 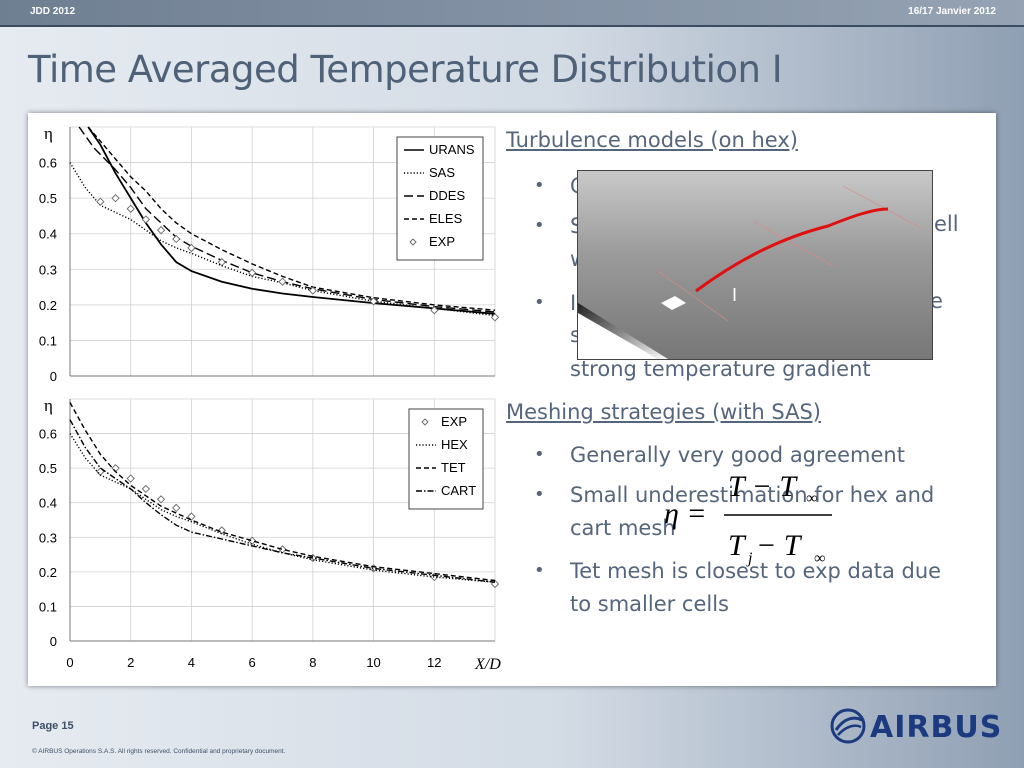 What do you see at coordinates (458, 490) in the screenshot?
I see `legend-label: CART` at bounding box center [458, 490].